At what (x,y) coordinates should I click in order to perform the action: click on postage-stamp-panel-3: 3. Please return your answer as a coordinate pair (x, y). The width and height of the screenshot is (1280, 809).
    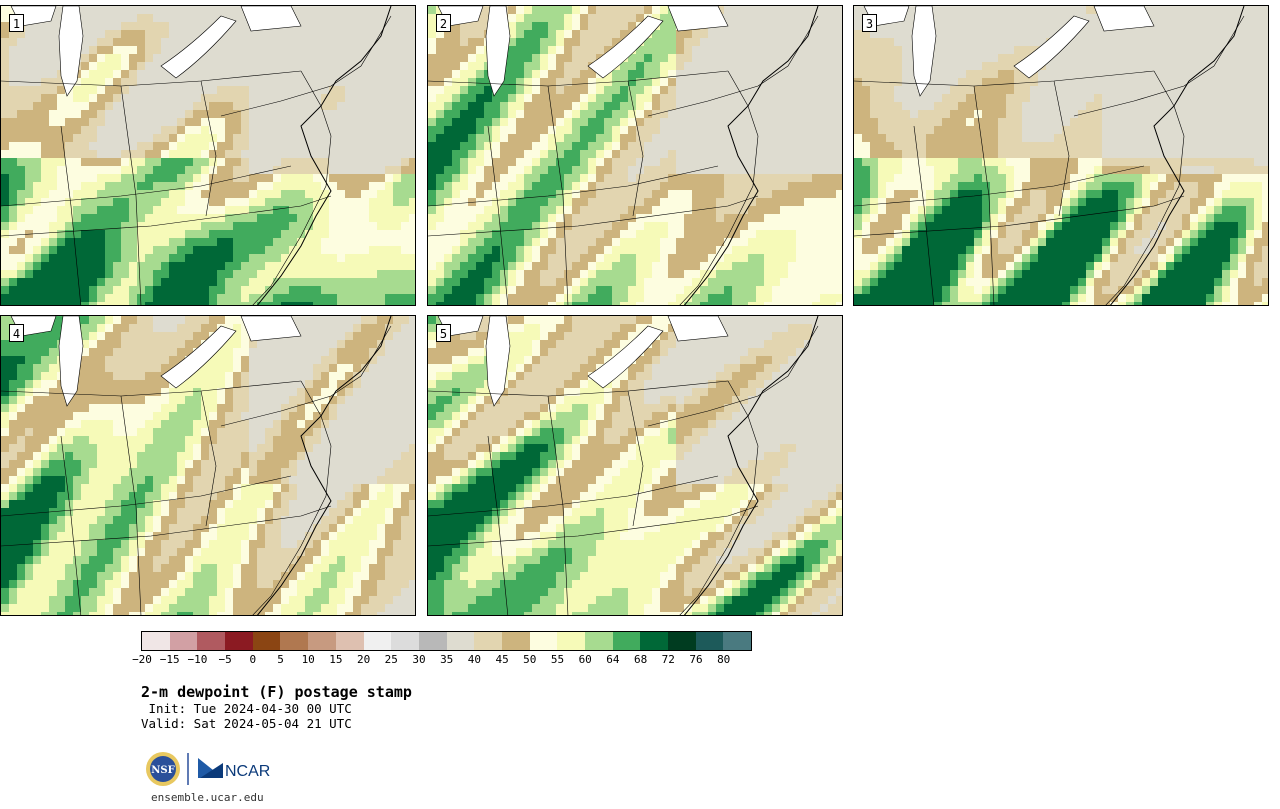
    Looking at the image, I should click on (1061, 155).